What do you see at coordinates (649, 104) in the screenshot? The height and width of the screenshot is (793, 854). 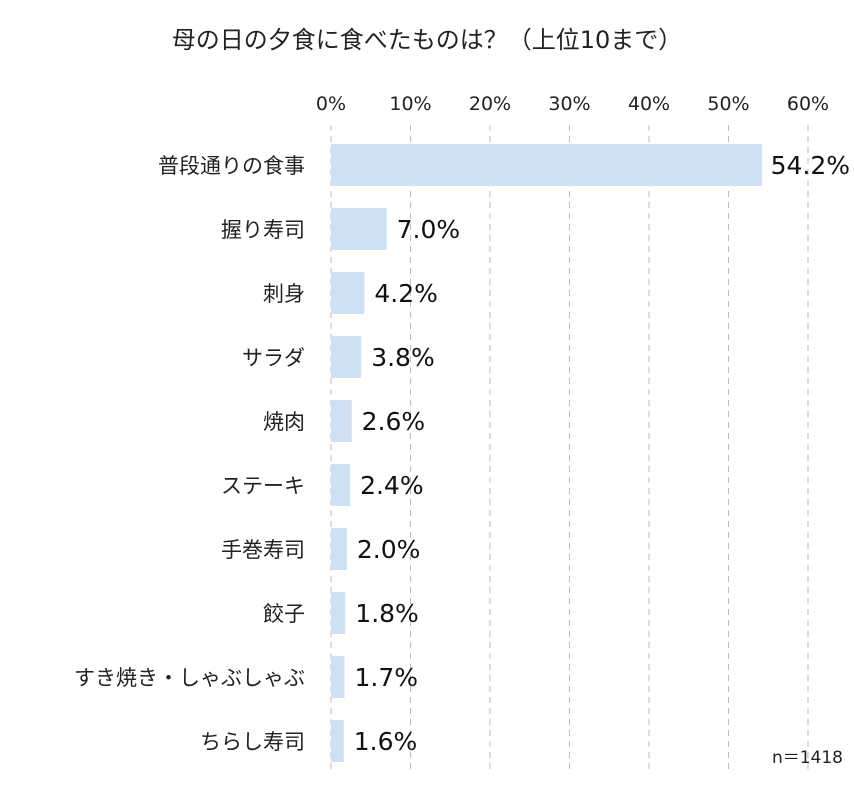 I see `x-tick-label: 40%` at bounding box center [649, 104].